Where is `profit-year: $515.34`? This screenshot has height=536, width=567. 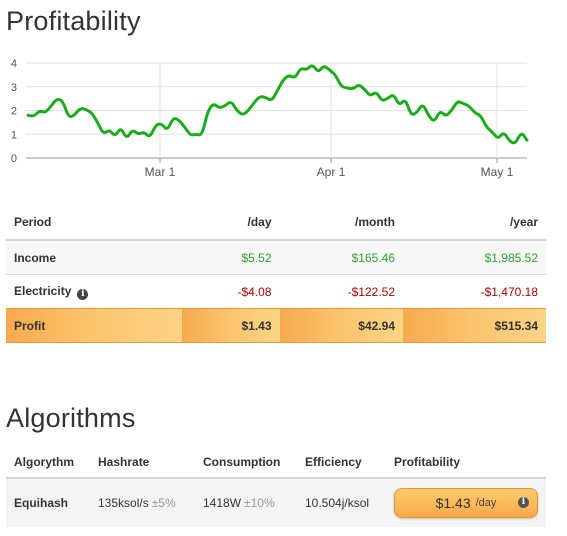 profit-year: $515.34 is located at coordinates (474, 325).